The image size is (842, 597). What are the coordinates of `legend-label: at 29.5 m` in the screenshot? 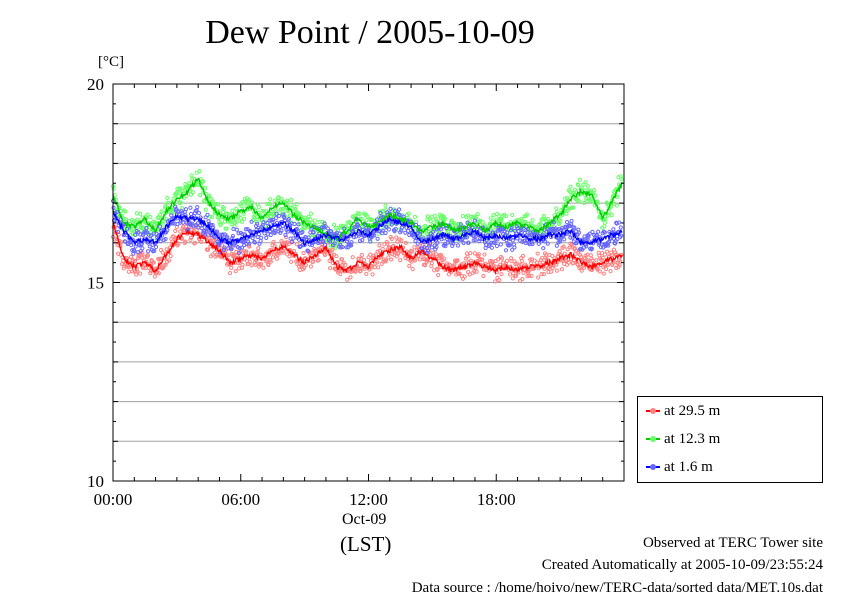 It's located at (692, 410).